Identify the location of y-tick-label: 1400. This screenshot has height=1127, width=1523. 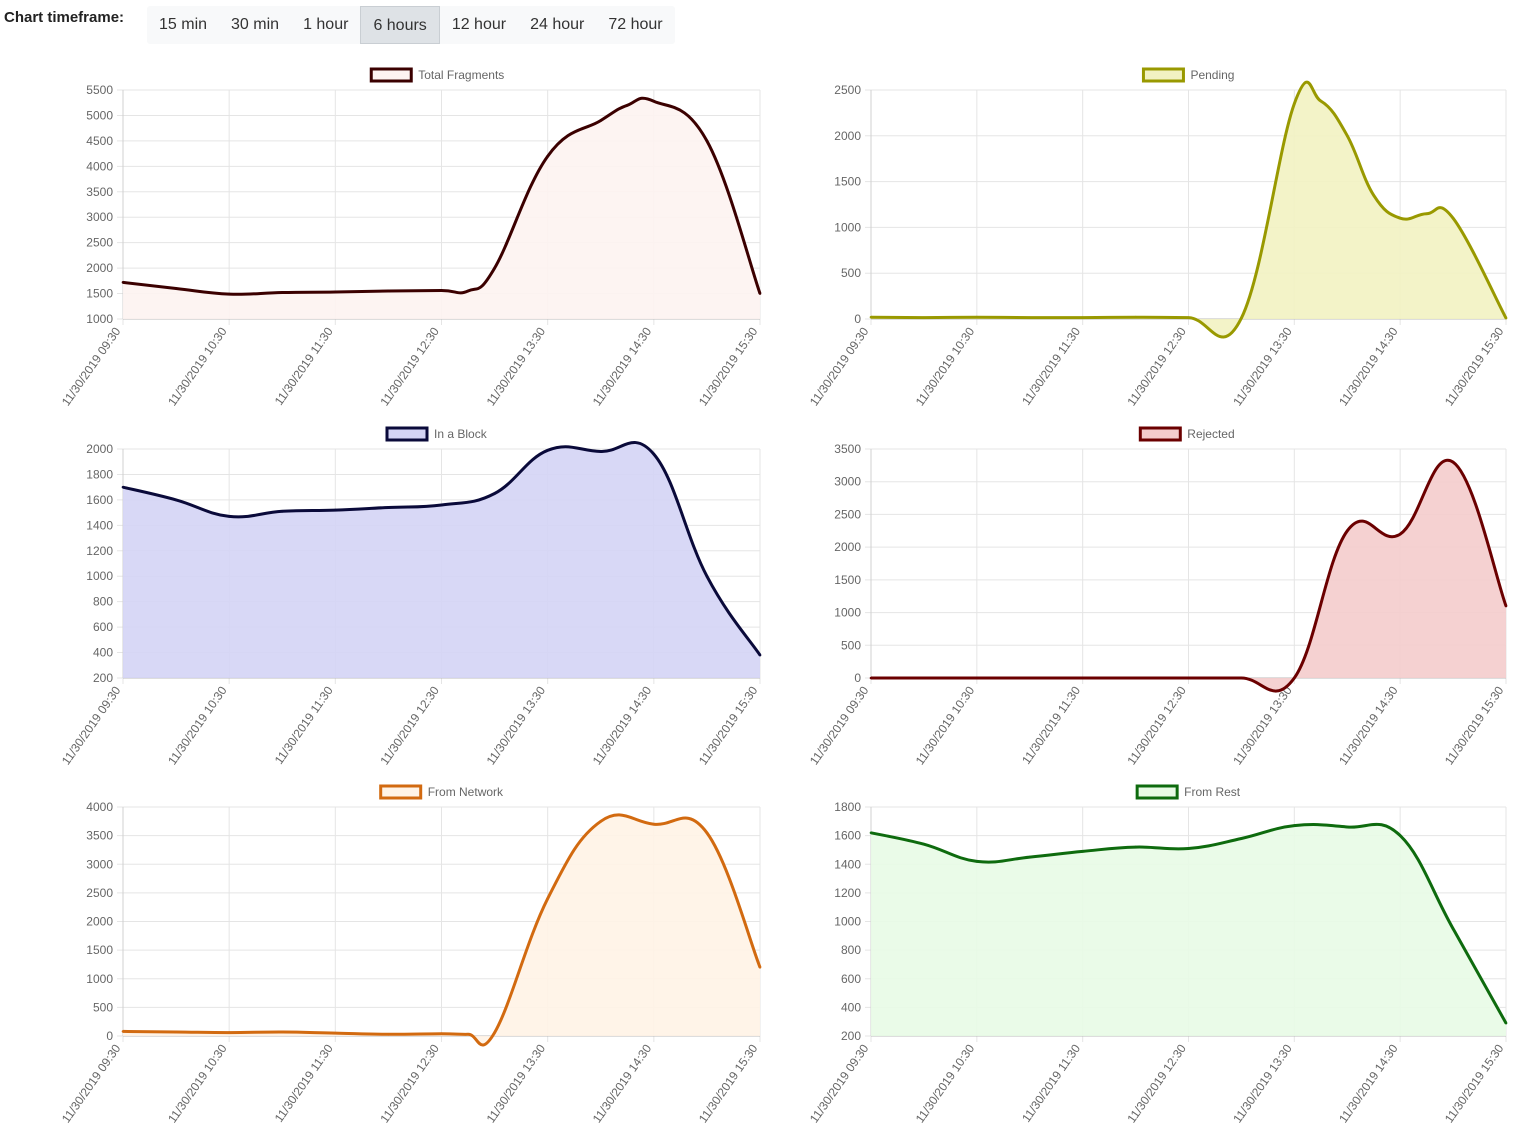
(99, 525).